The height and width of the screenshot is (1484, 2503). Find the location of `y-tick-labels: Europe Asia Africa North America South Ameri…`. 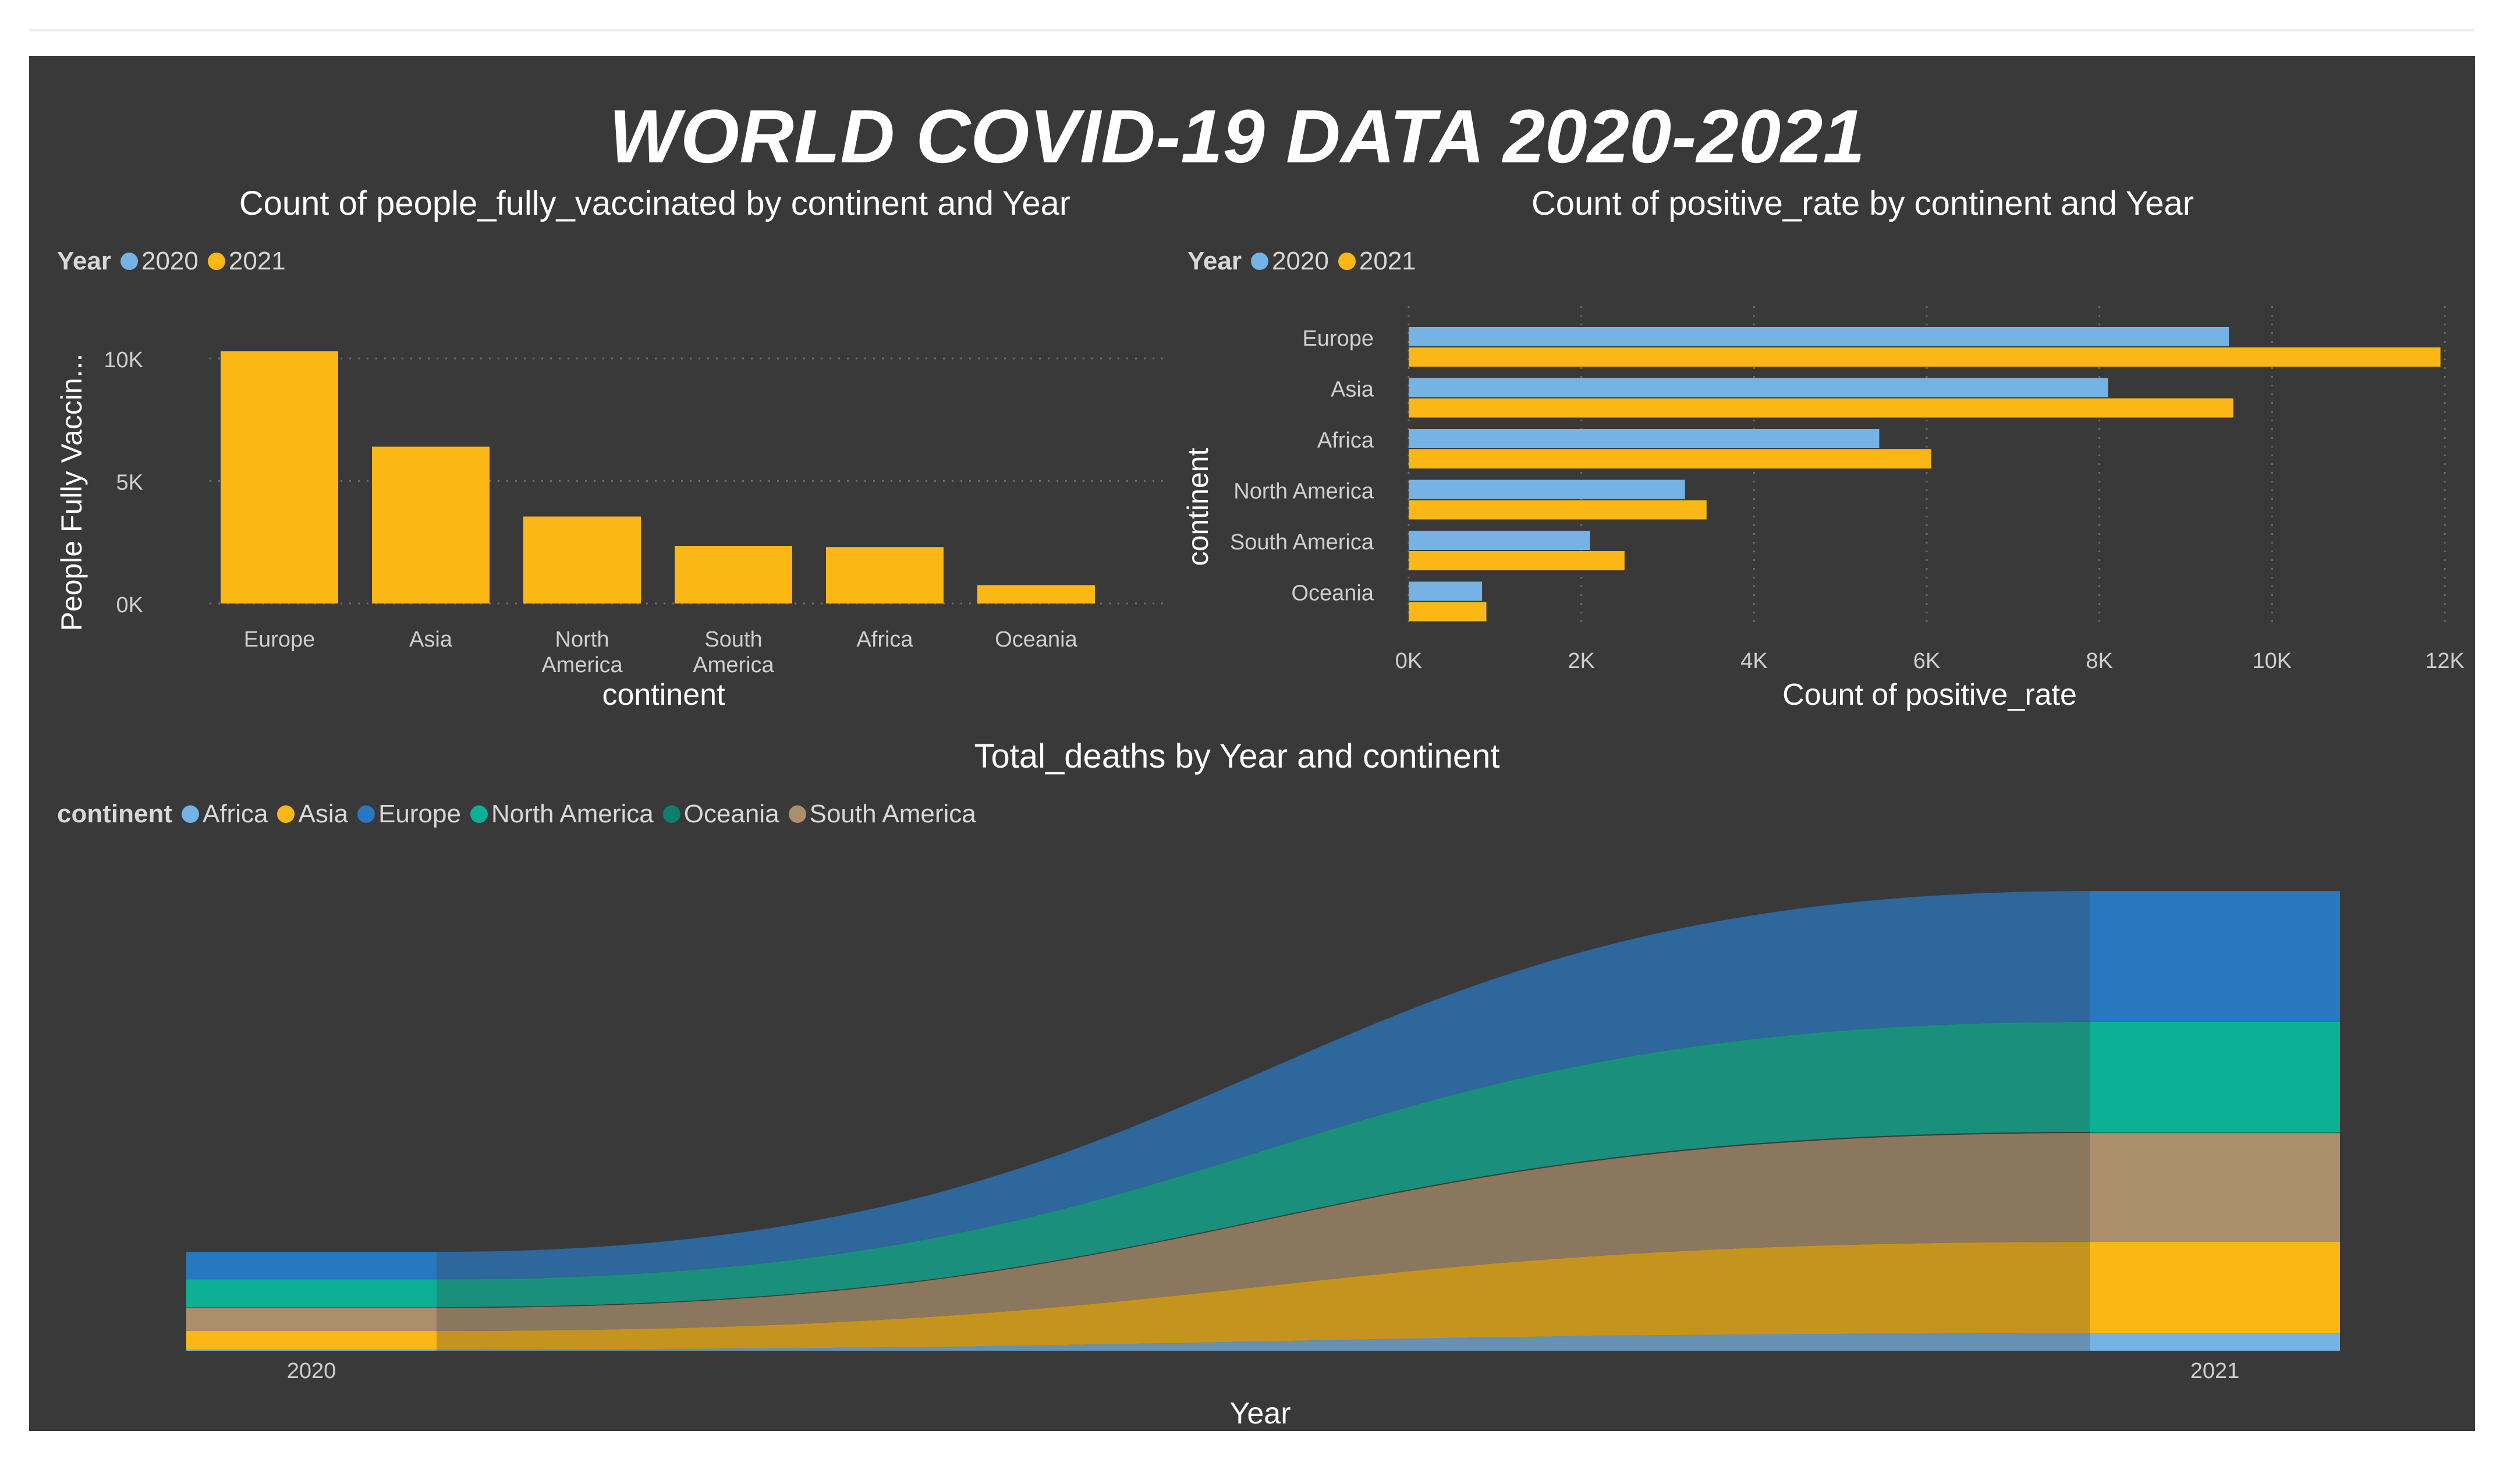

y-tick-labels: Europe Asia Africa North America South Ameri… is located at coordinates (1302, 466).